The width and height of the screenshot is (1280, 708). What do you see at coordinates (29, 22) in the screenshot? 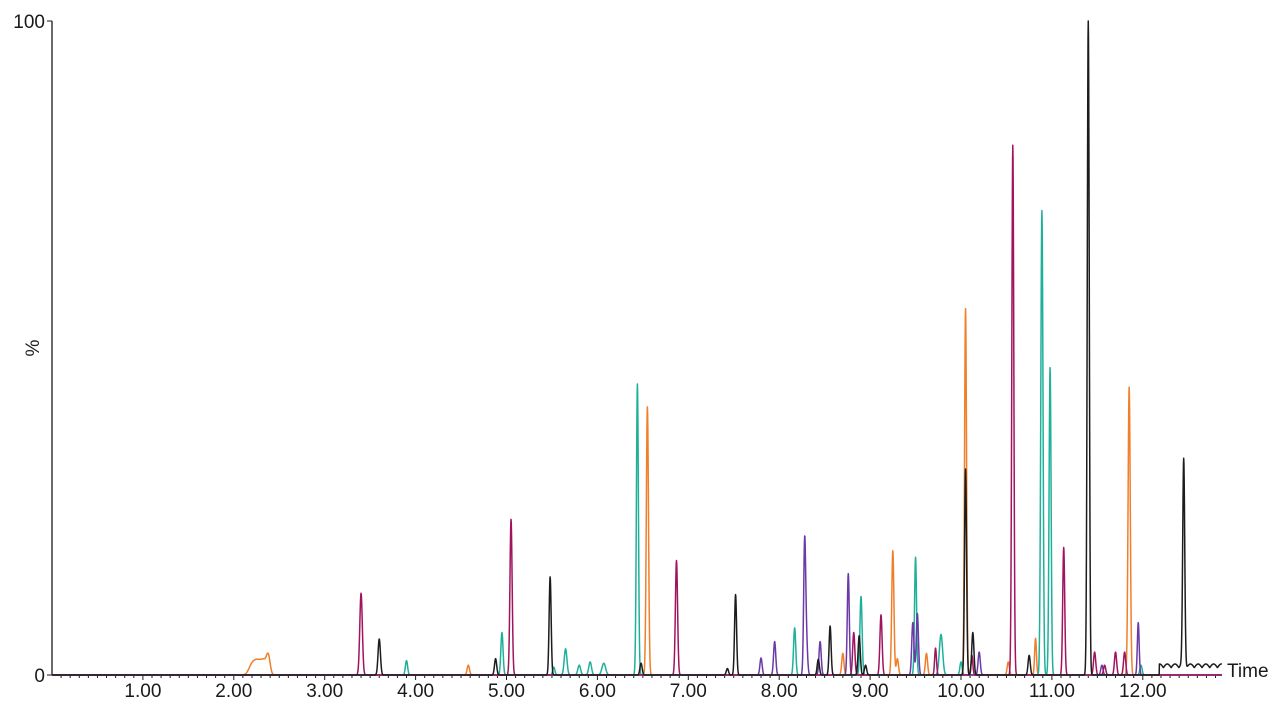
I see `y-tick-label: 100` at bounding box center [29, 22].